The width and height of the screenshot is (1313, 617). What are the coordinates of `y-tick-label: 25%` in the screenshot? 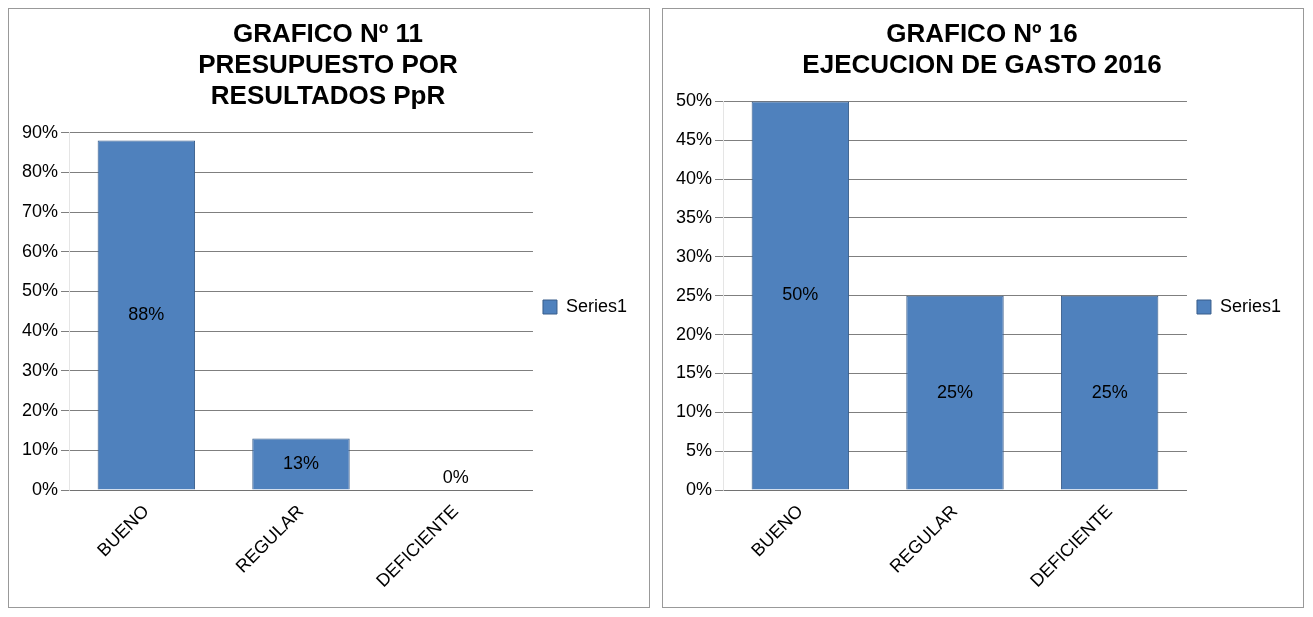 It's located at (694, 294).